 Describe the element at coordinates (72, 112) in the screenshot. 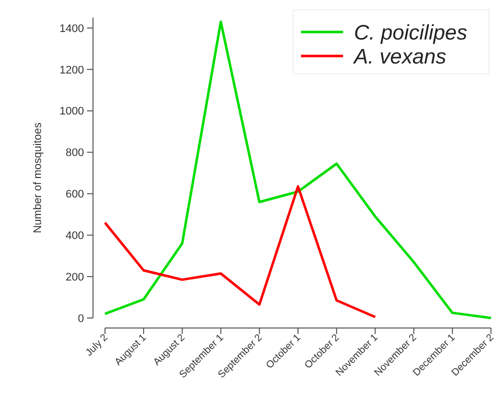

I see `y-tick-label: 1000` at that location.